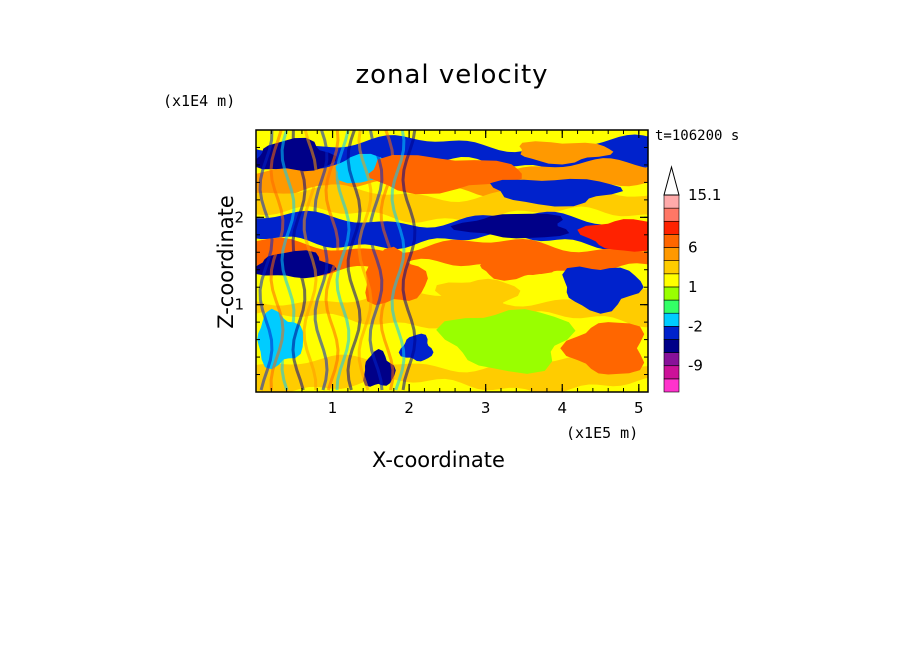 This screenshot has width=904, height=654. What do you see at coordinates (693, 287) in the screenshot?
I see `colorbar-label: 1` at bounding box center [693, 287].